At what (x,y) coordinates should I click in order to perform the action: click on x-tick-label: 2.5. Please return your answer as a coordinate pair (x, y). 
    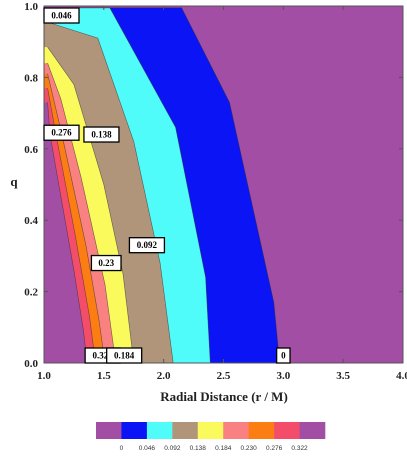
    Looking at the image, I should click on (224, 376).